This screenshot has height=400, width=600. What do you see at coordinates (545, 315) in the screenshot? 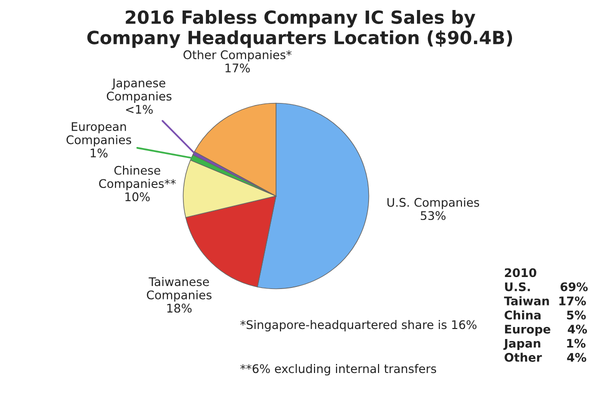
I see `text: 2010 U.S. 69% Taiwan 17% China 5% Europe 4% Japan 1% Other 4%` at bounding box center [545, 315].